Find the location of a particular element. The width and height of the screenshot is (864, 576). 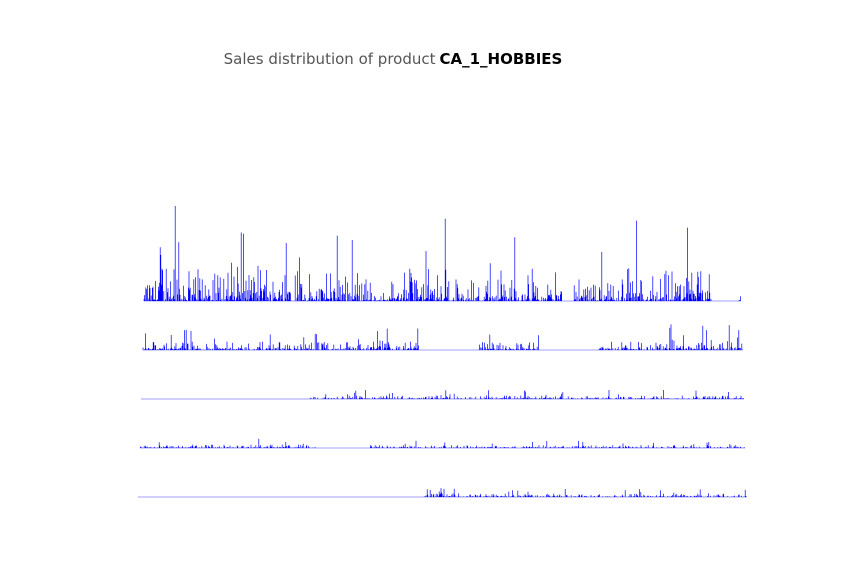

chart-title-product: CA_1_HOBBIES is located at coordinates (501, 59).